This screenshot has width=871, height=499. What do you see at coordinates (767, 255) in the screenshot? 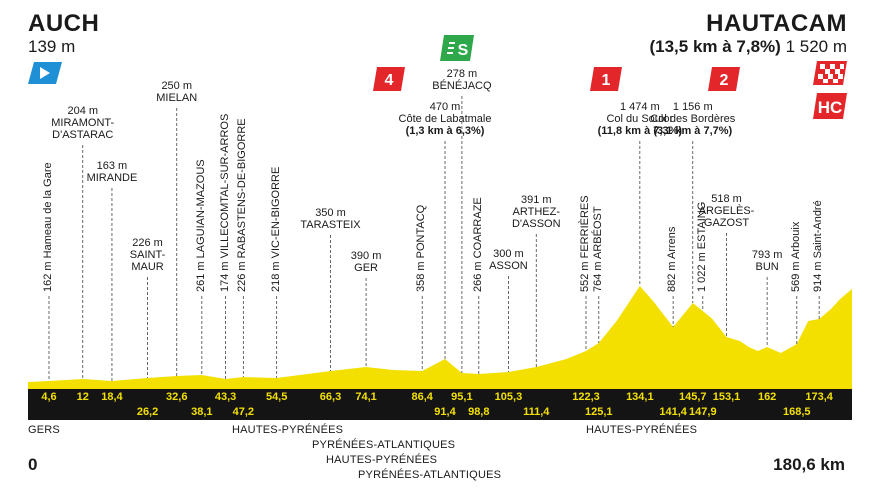
I see `location-label-line: 793 m` at bounding box center [767, 255].